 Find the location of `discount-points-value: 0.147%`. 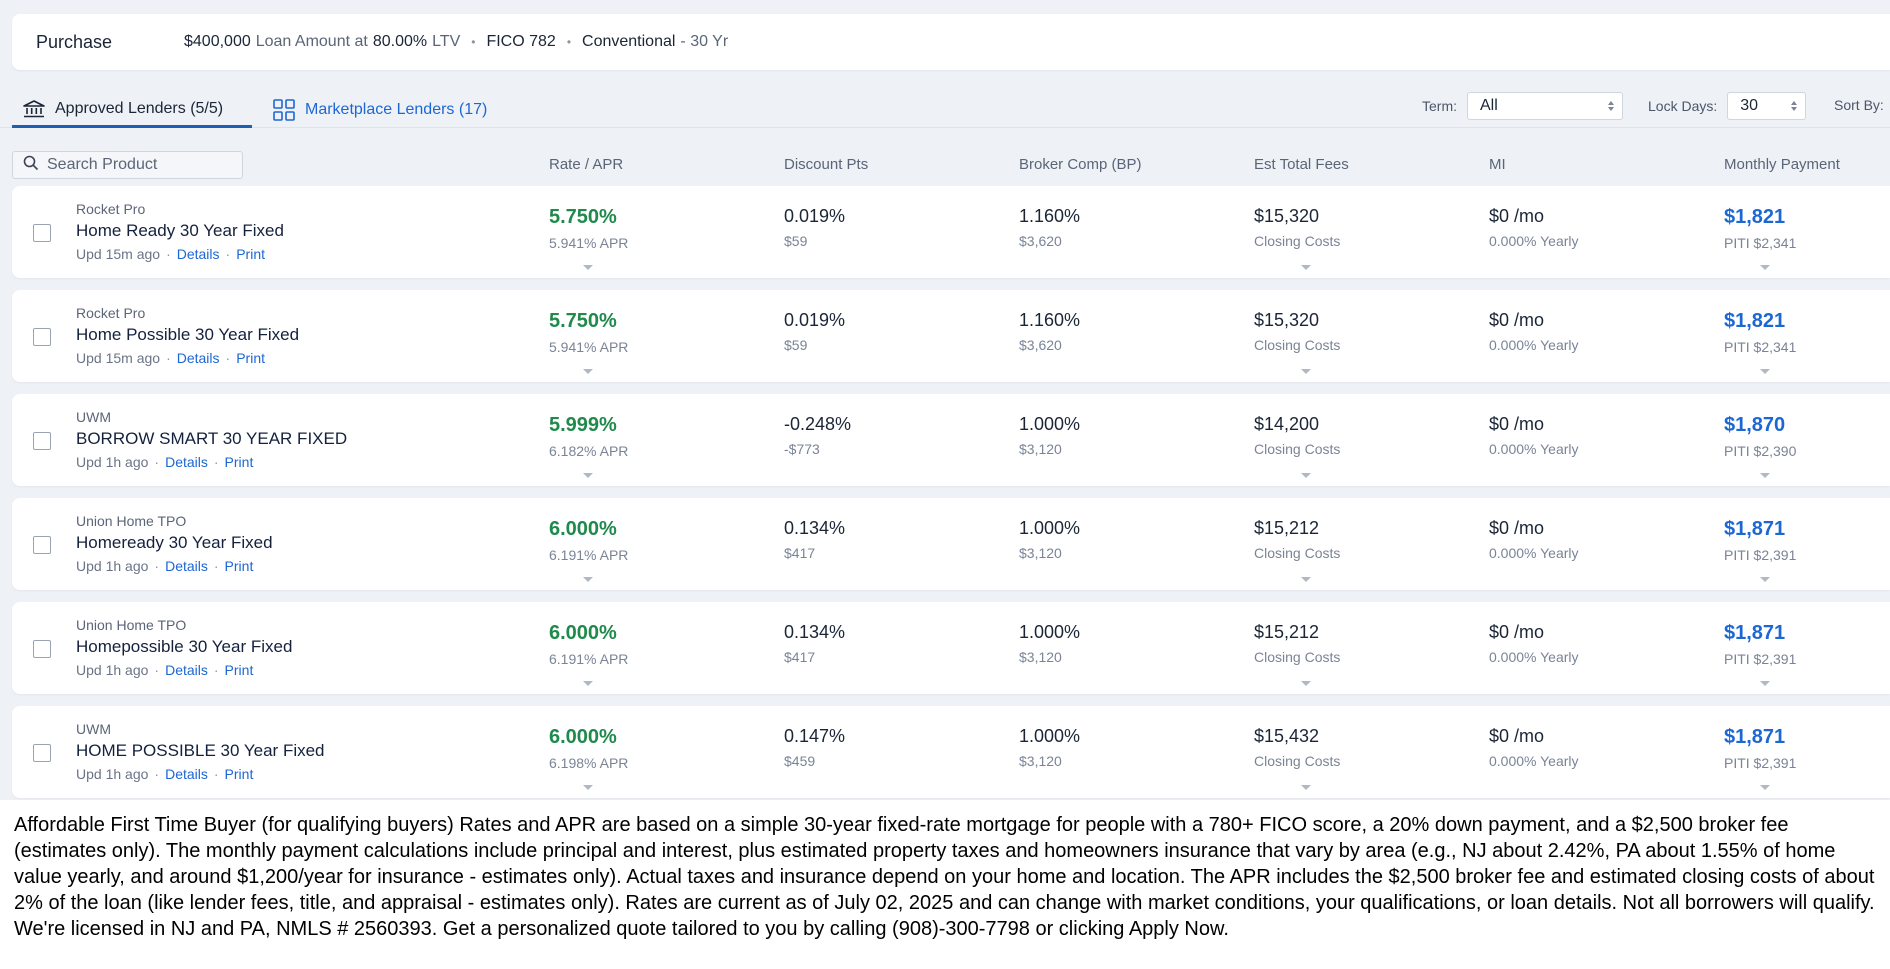

discount-points-value: 0.147% is located at coordinates (815, 736).